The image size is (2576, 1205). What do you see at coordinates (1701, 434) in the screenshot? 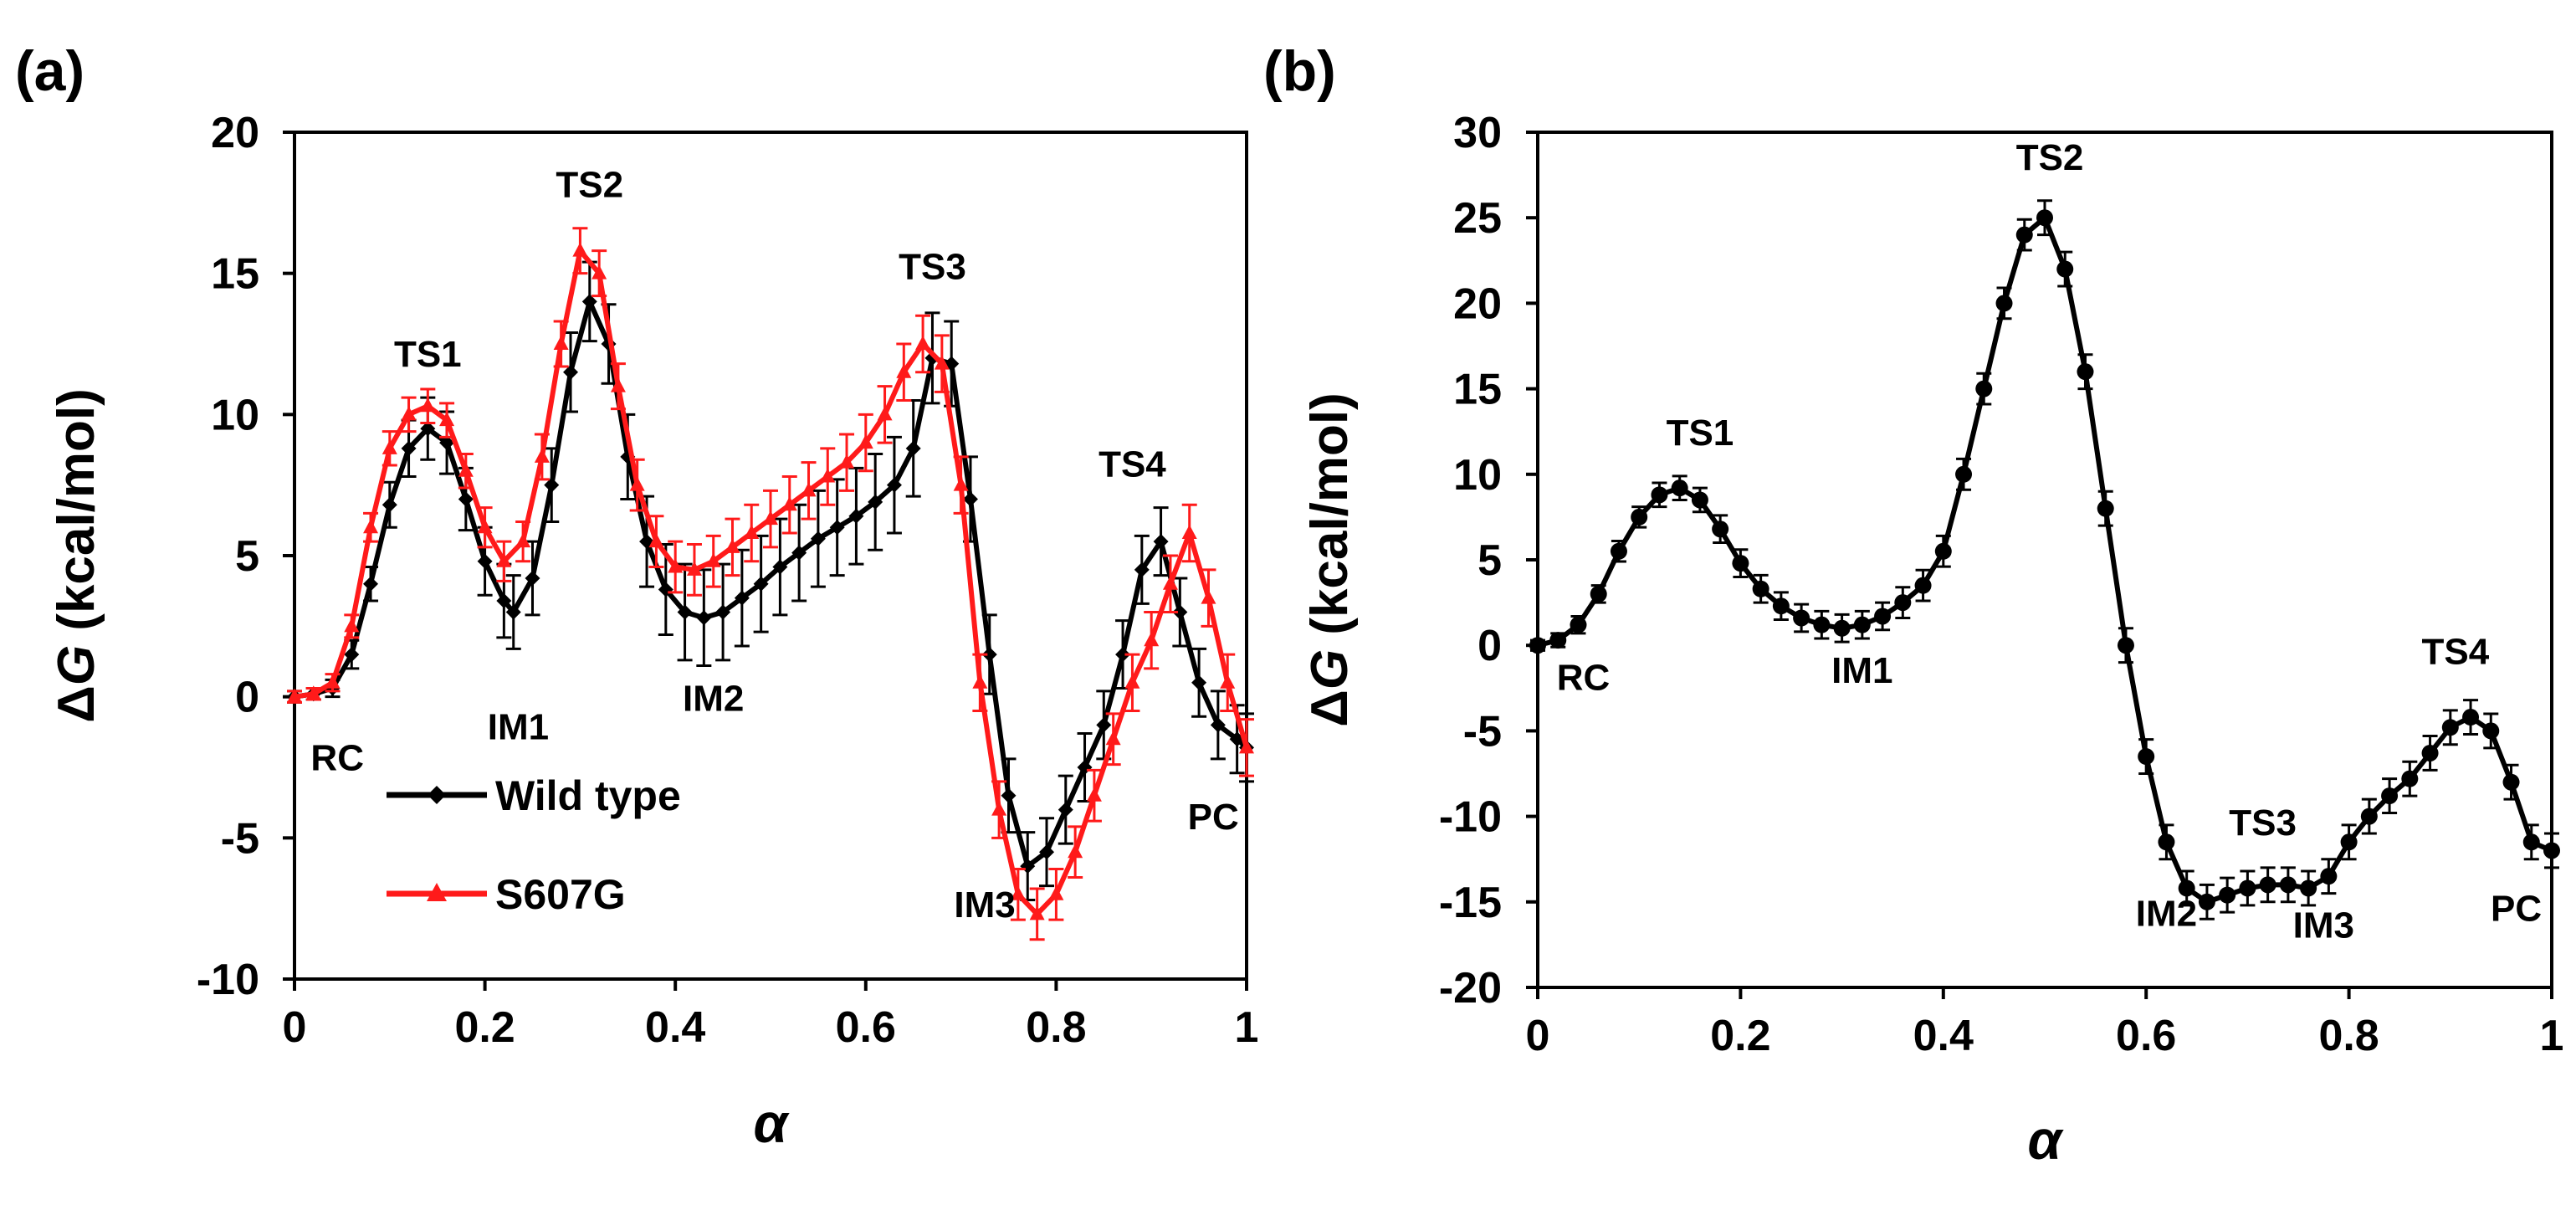
I see `annotation-label: TS1` at bounding box center [1701, 434].